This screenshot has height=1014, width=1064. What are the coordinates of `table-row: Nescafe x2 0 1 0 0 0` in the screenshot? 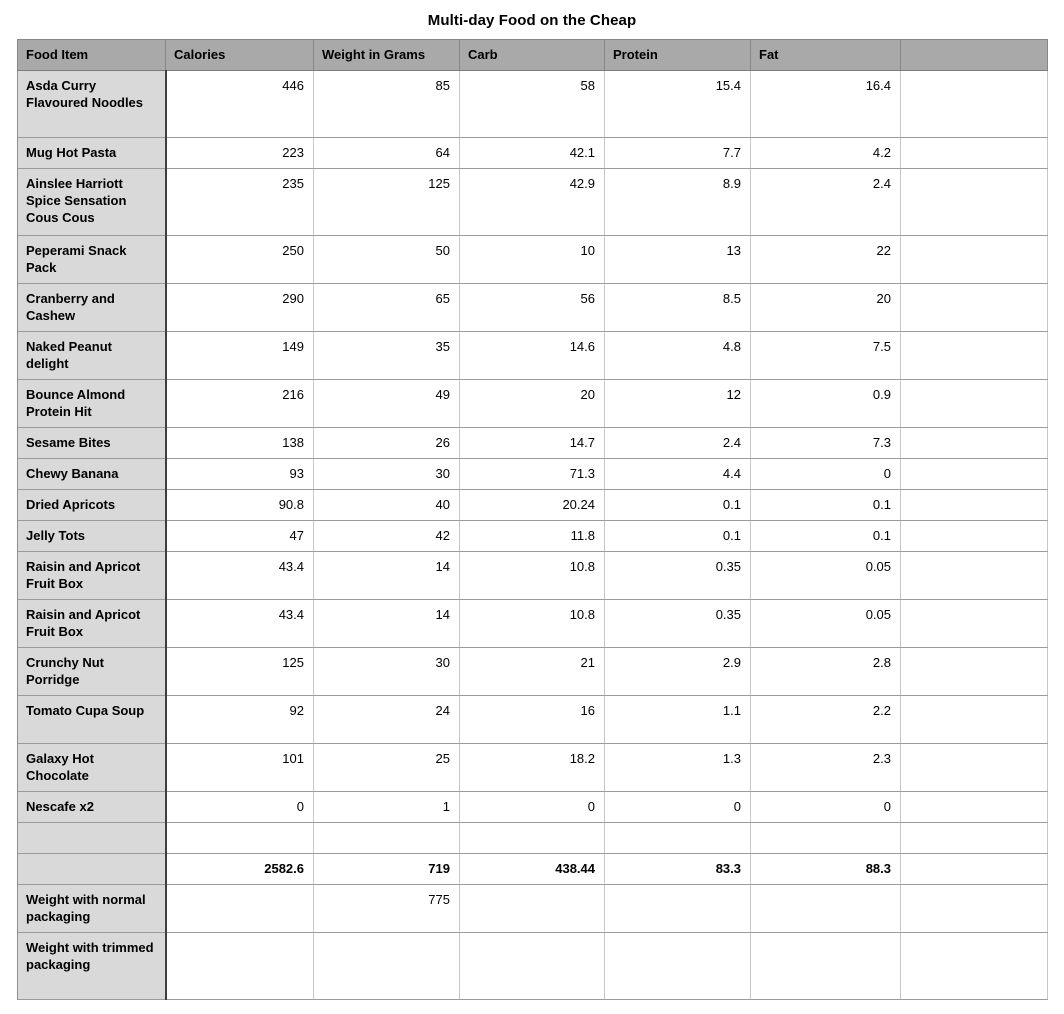 It's located at (532, 807).